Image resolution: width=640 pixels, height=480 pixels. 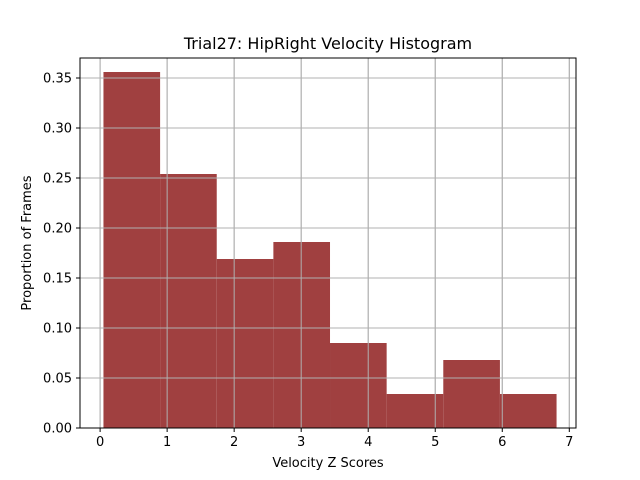 What do you see at coordinates (502, 442) in the screenshot?
I see `x-tick-label: 6` at bounding box center [502, 442].